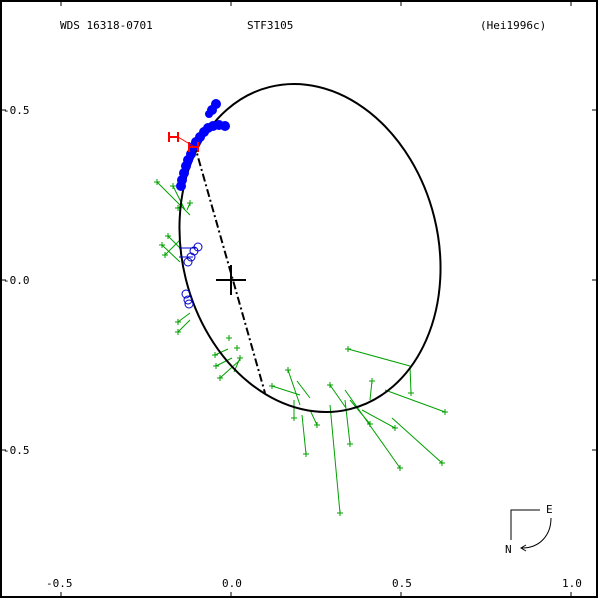 The height and width of the screenshot is (600, 600). I want to click on y-tick-label: -0.0, so click(16, 280).